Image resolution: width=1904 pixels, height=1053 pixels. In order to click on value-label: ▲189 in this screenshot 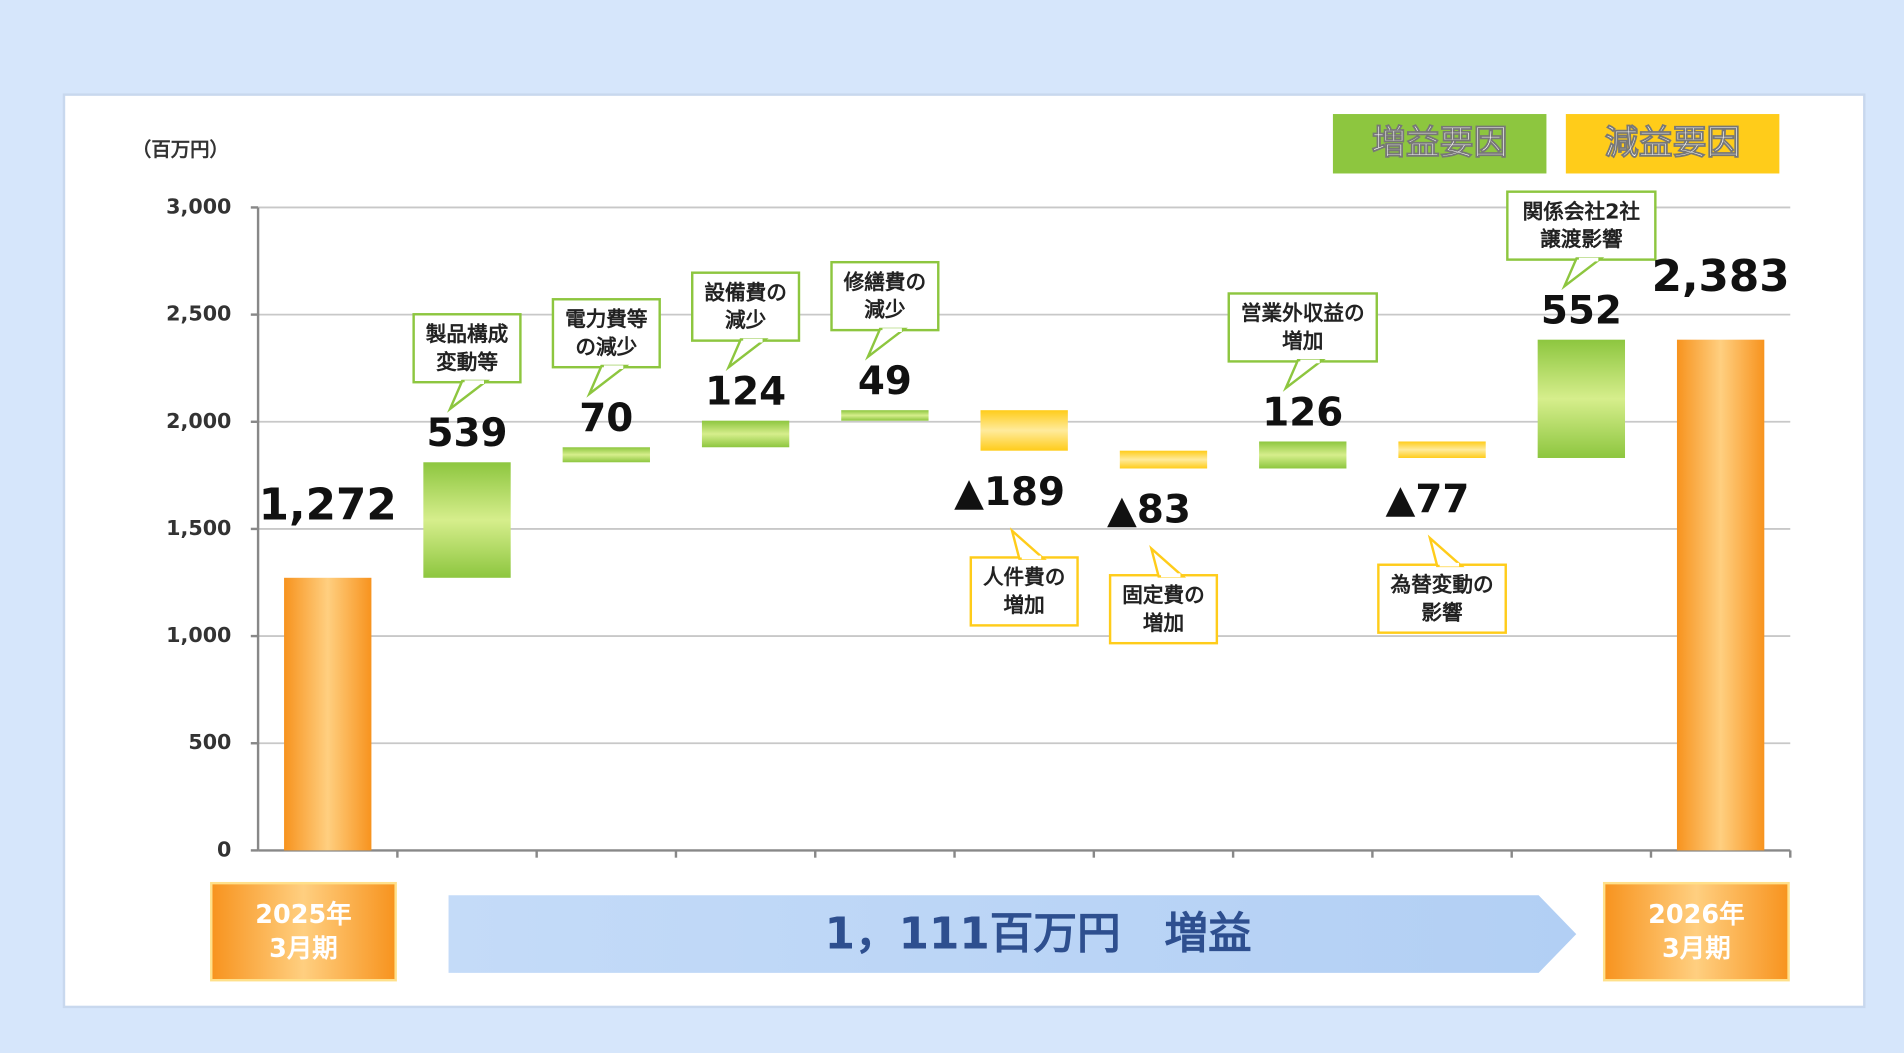, I will do `click(1009, 492)`.